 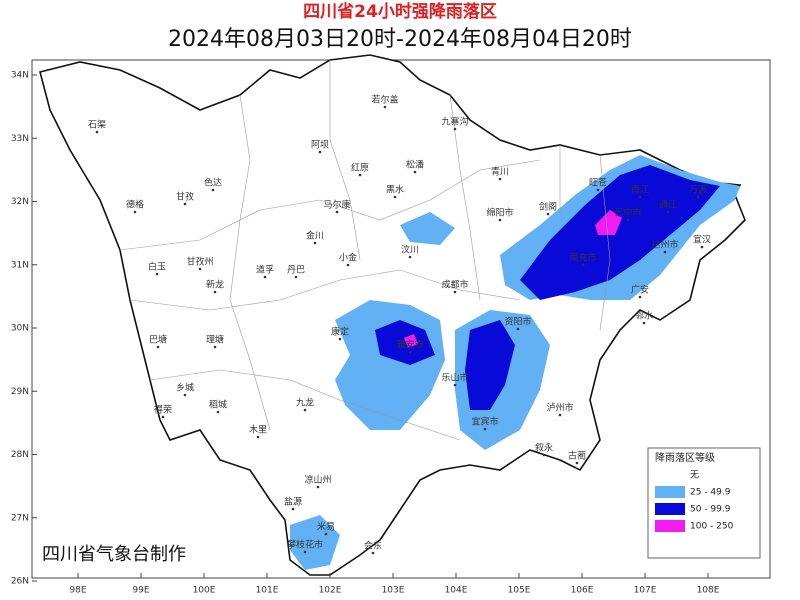 I want to click on place-label: 红原, so click(x=360, y=168).